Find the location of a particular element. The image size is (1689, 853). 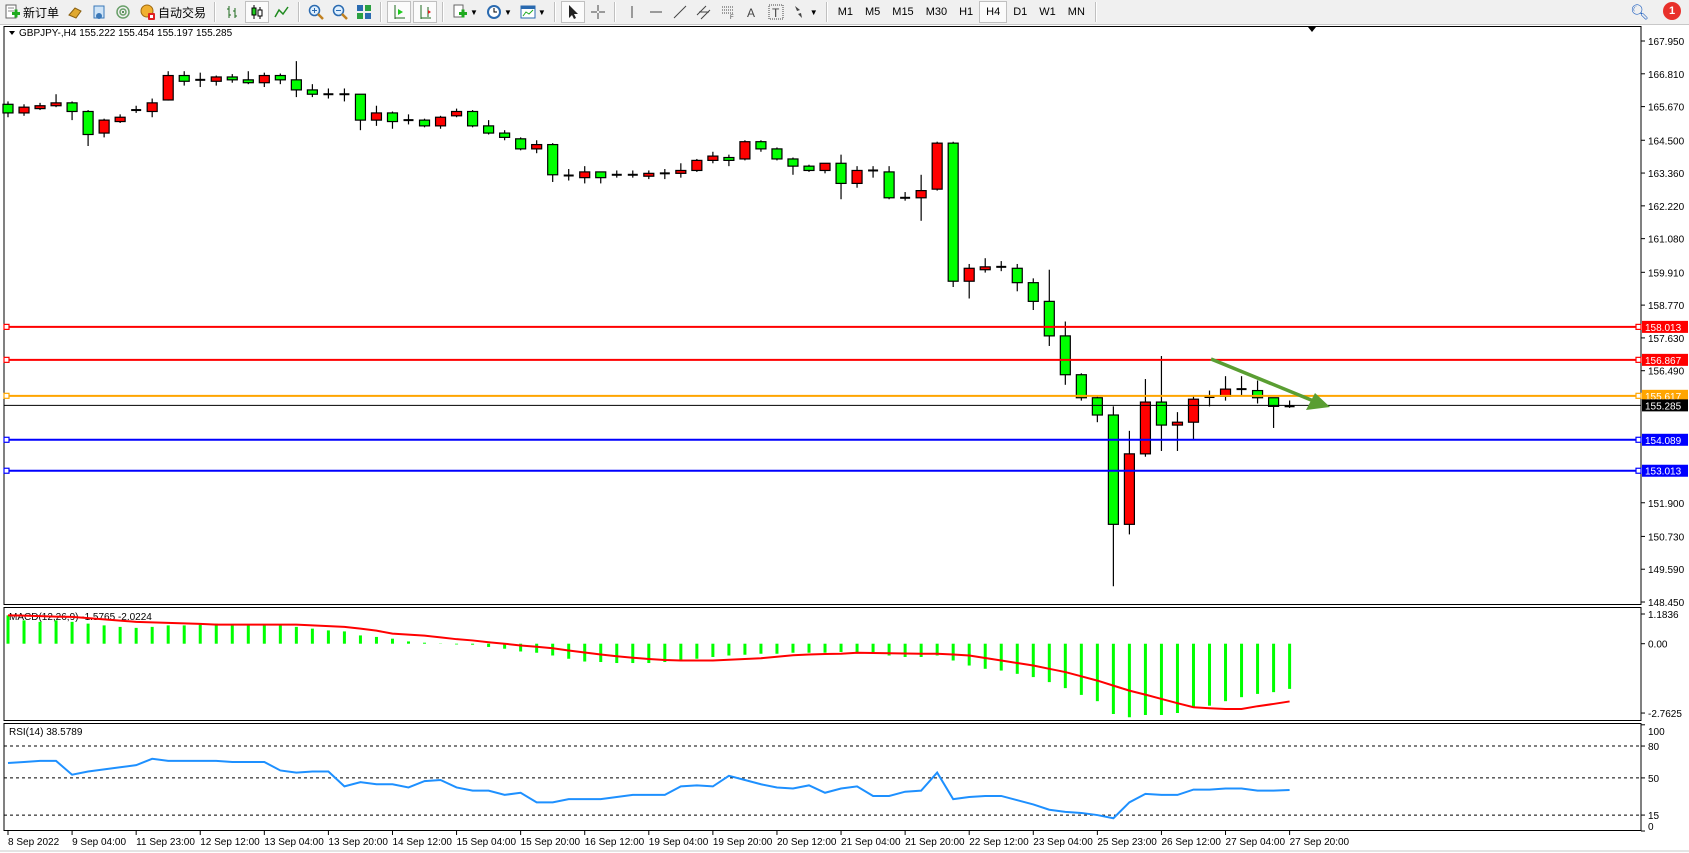

tile-windows-button is located at coordinates (364, 12).